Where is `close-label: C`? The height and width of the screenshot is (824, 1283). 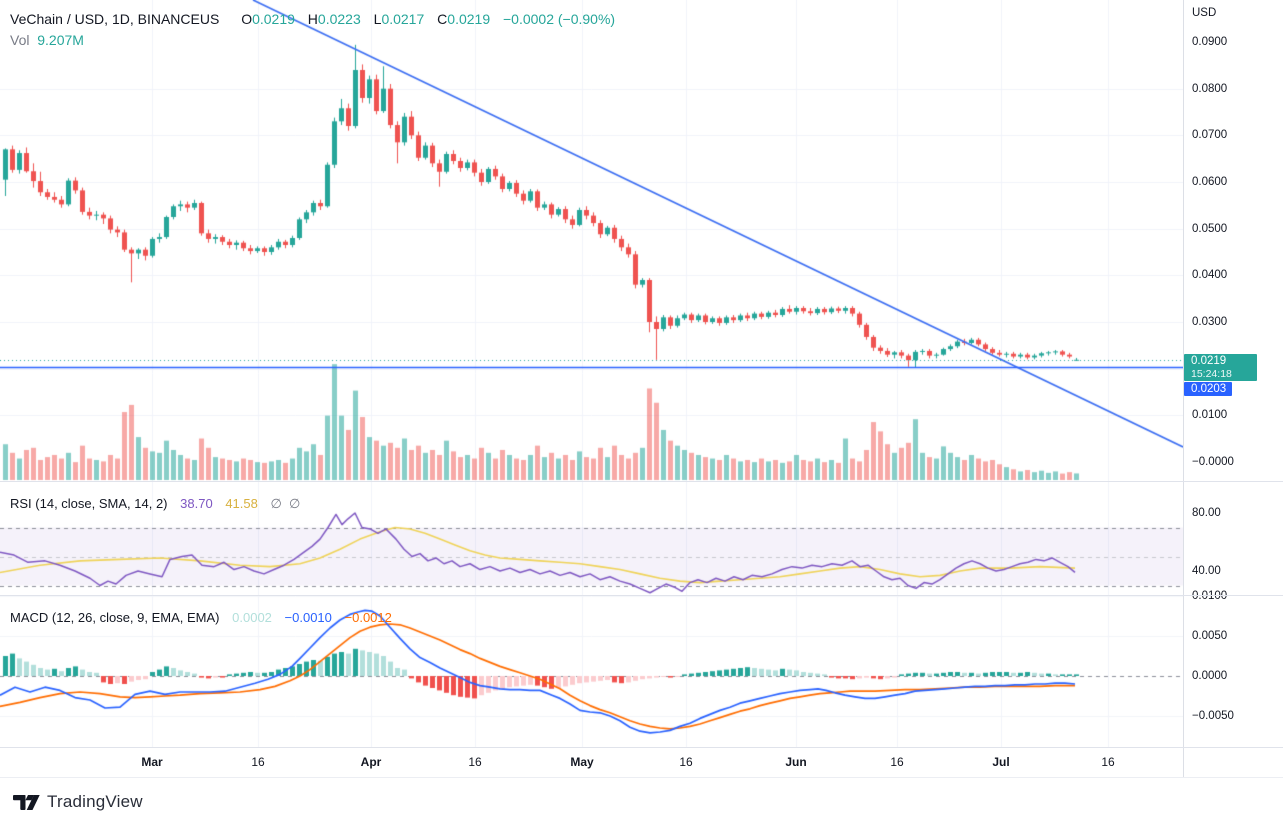 close-label: C is located at coordinates (442, 19).